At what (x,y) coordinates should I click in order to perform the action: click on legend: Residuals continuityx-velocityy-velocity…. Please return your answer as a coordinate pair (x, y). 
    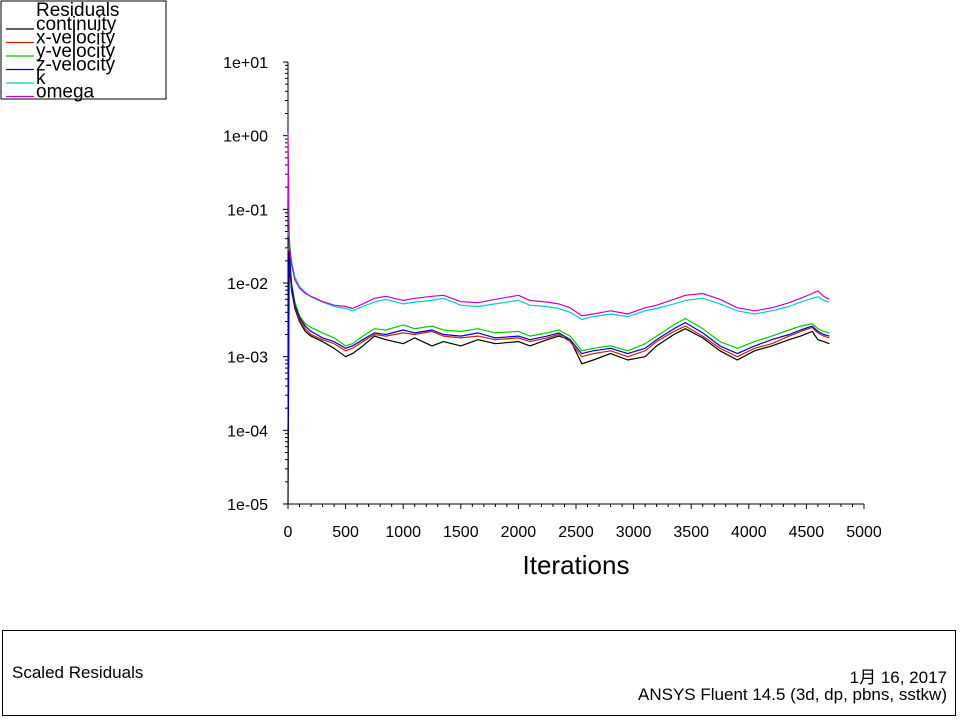
    Looking at the image, I should click on (83, 51).